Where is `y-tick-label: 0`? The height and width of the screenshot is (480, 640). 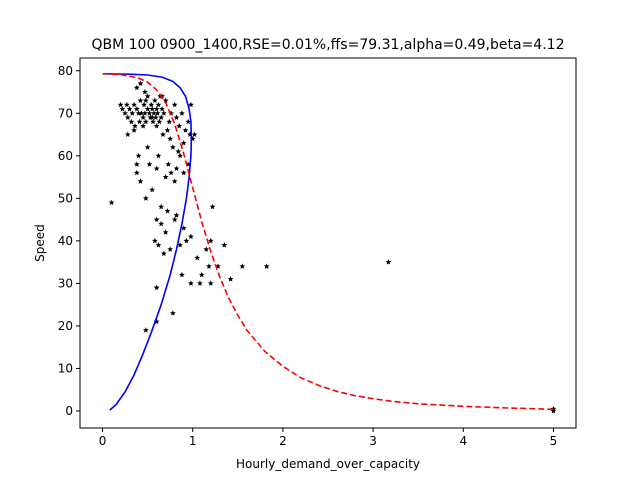 y-tick-label: 0 is located at coordinates (69, 411).